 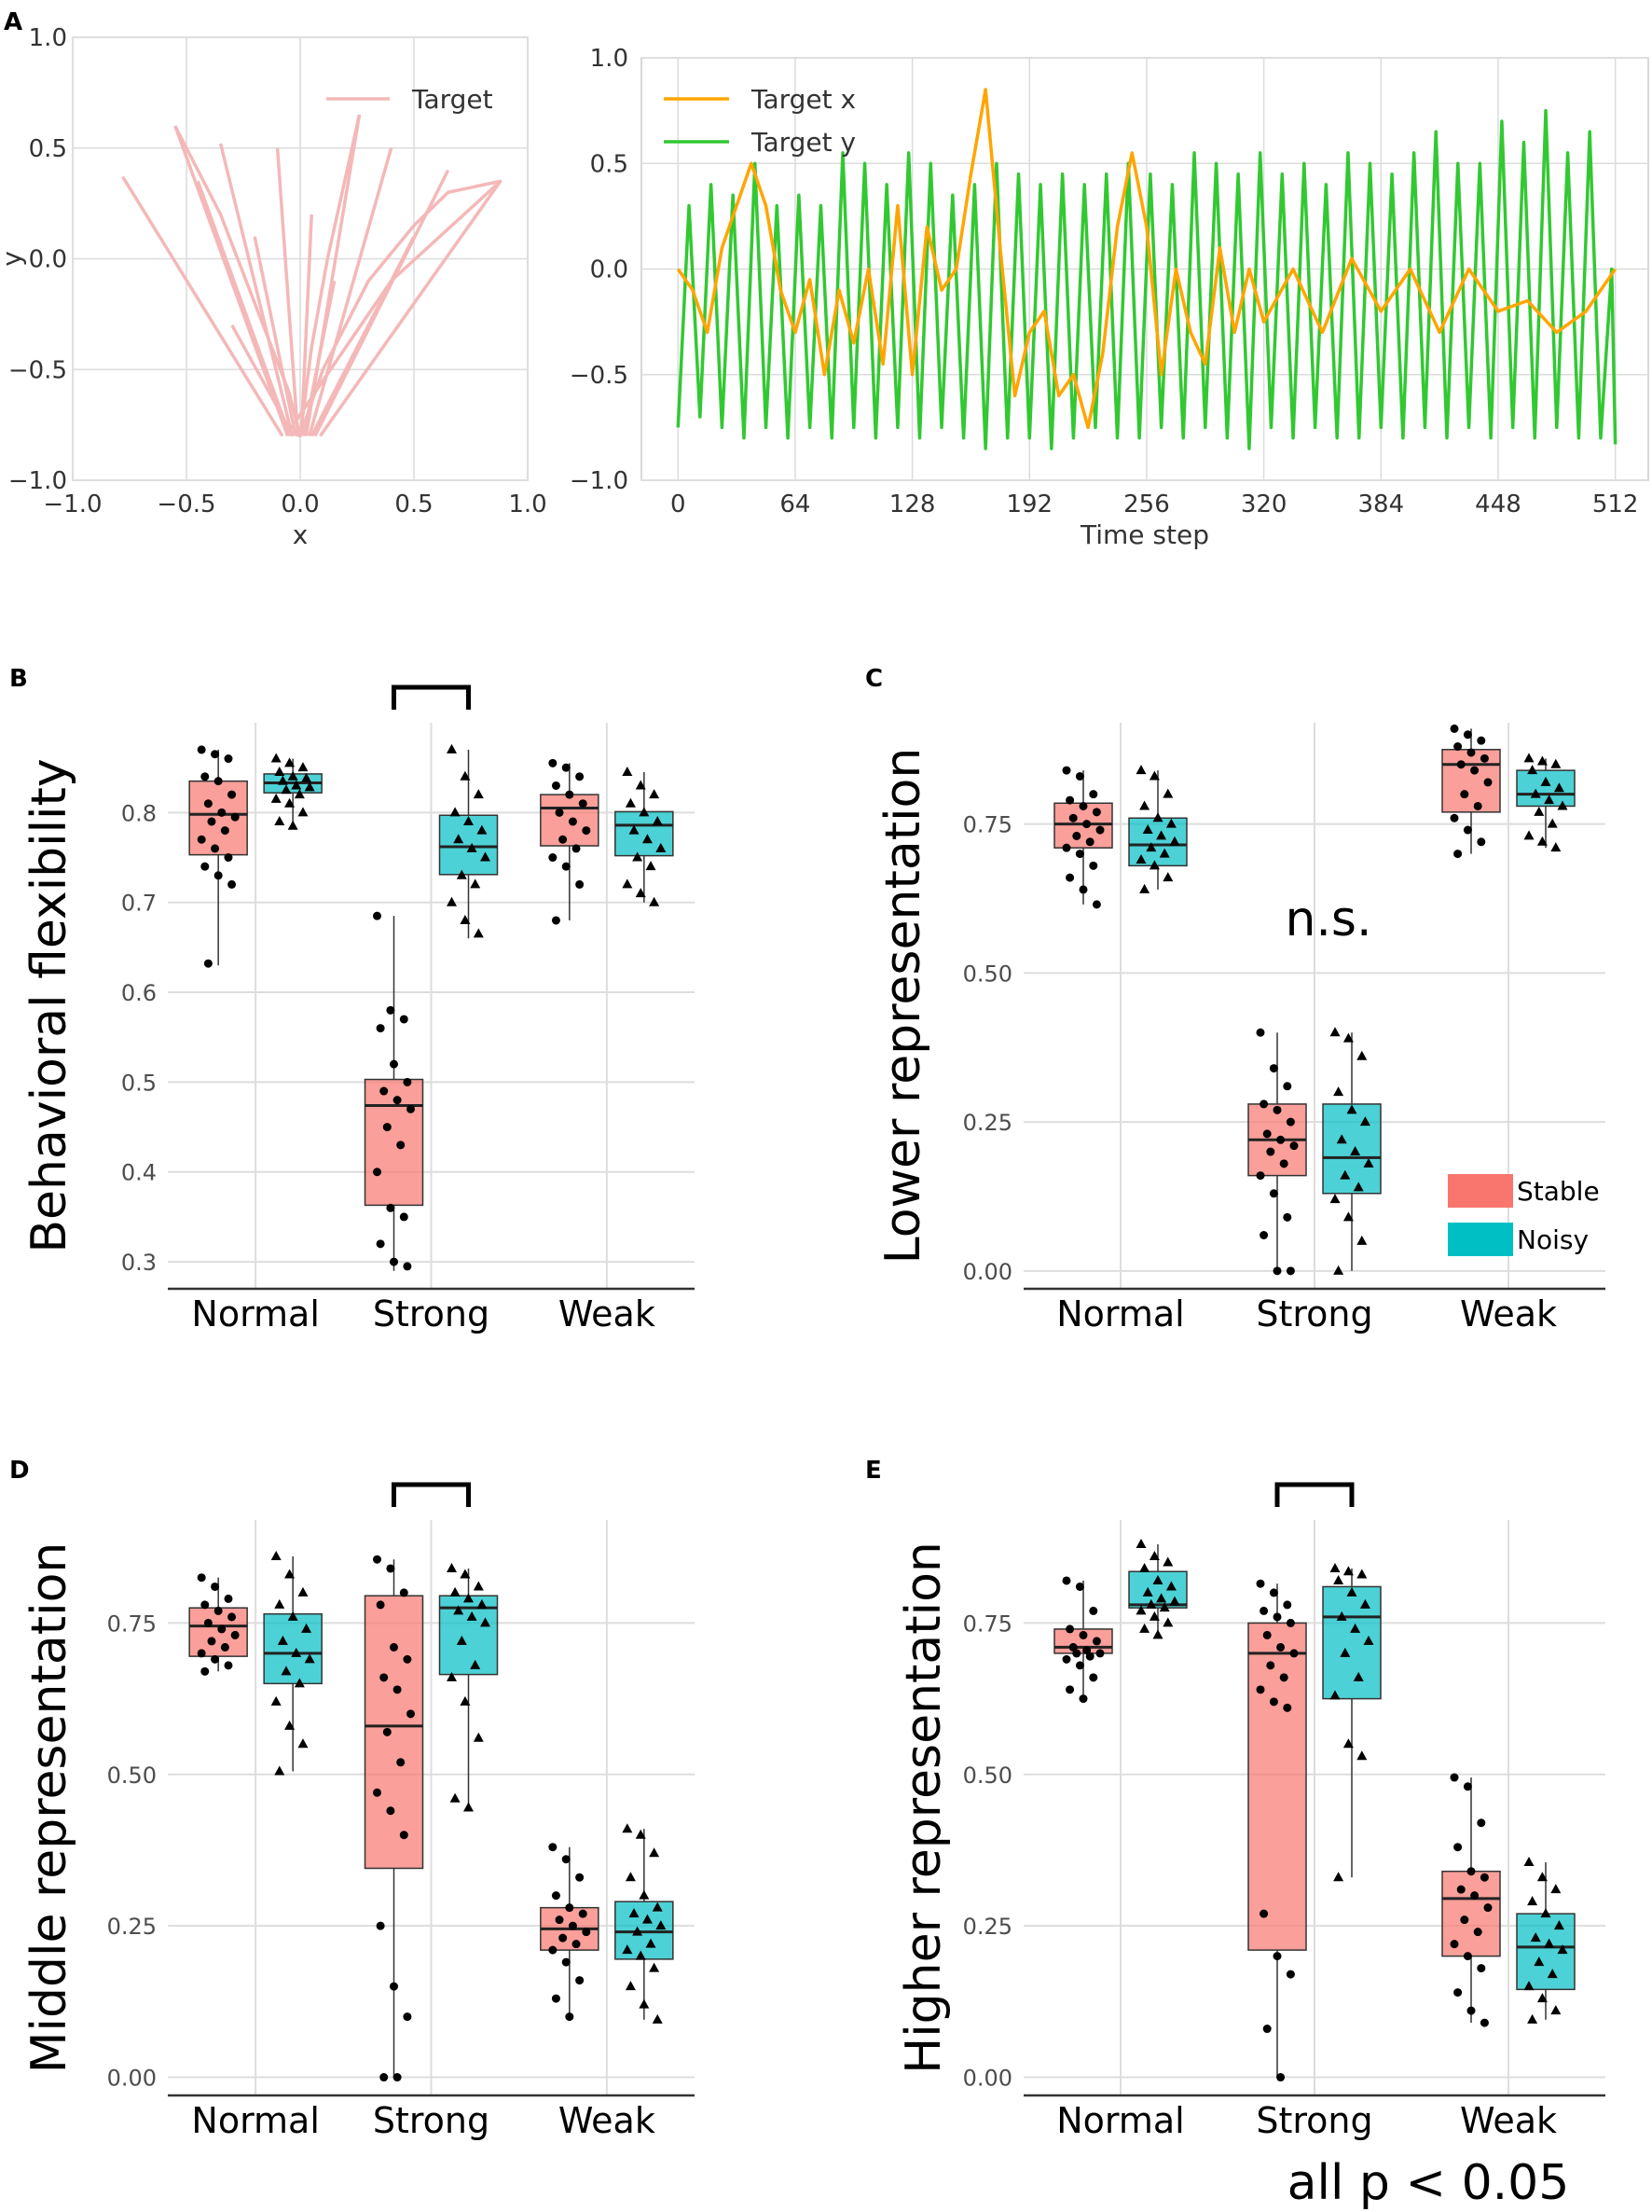 I want to click on box-noisy-strong, so click(x=1352, y=1149).